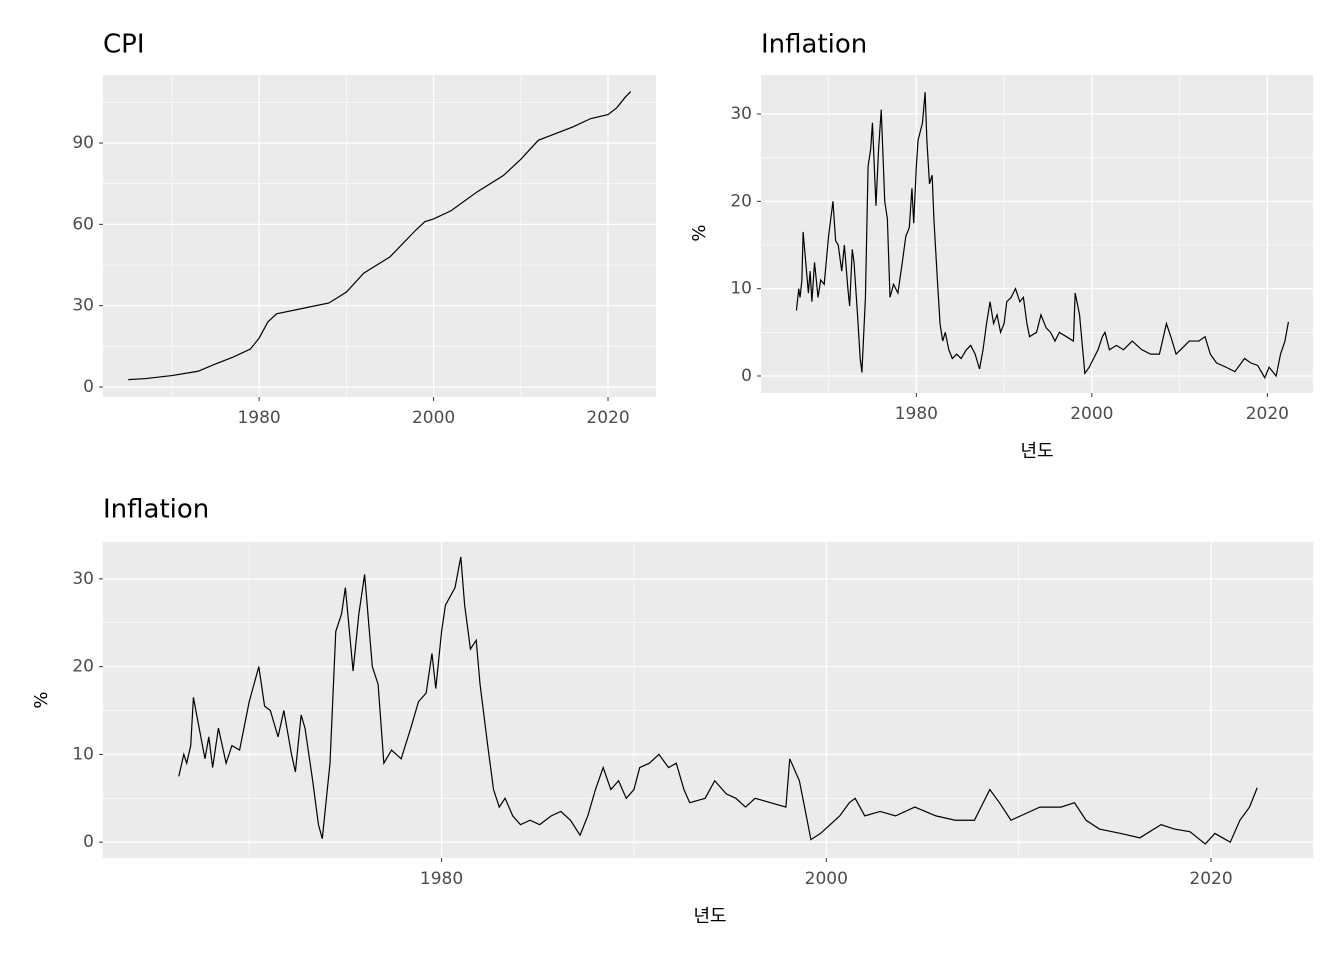 This screenshot has height=960, width=1344. I want to click on y-tick-label: 60, so click(83, 224).